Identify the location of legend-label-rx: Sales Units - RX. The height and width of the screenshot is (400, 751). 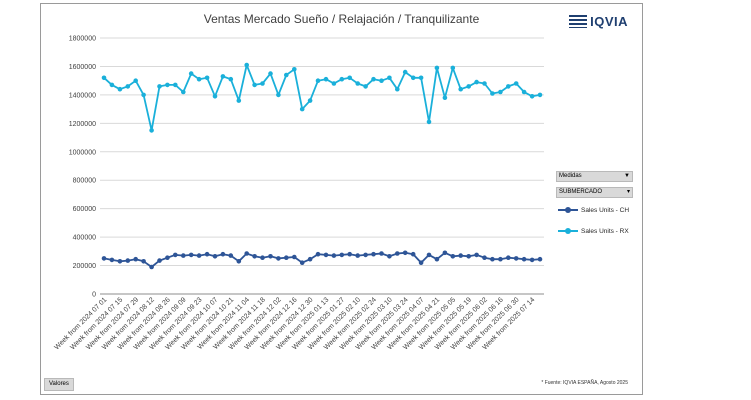
(605, 231).